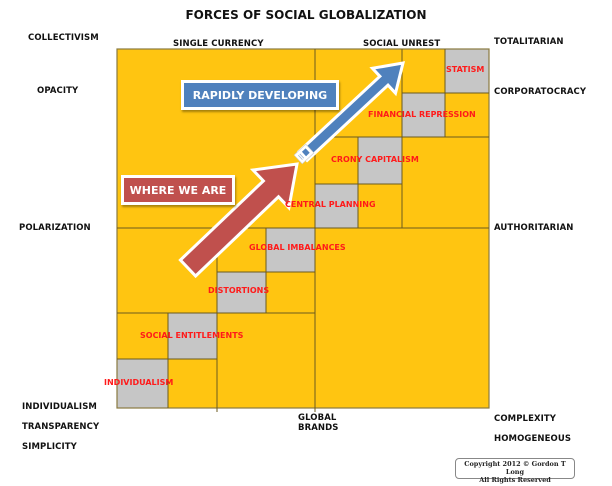  Describe the element at coordinates (375, 159) in the screenshot. I see `stage-crony-capitalism: CRONY CAPITALISM` at that location.